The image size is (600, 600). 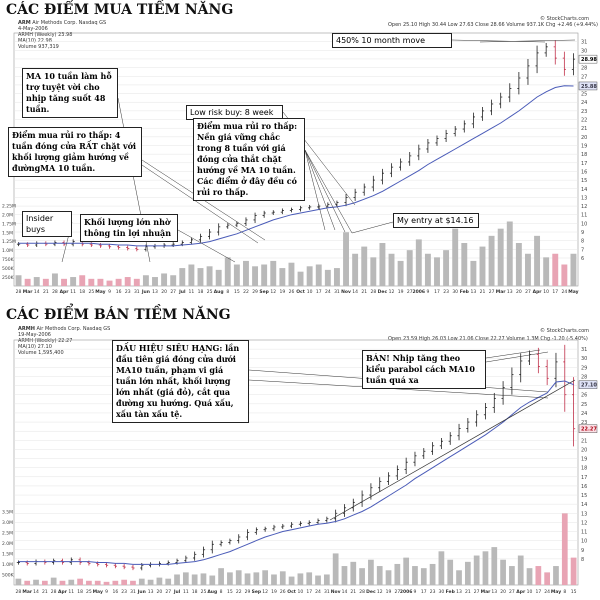 What do you see at coordinates (264, 292) in the screenshot?
I see `x-tick-label: Sep` at bounding box center [264, 292].